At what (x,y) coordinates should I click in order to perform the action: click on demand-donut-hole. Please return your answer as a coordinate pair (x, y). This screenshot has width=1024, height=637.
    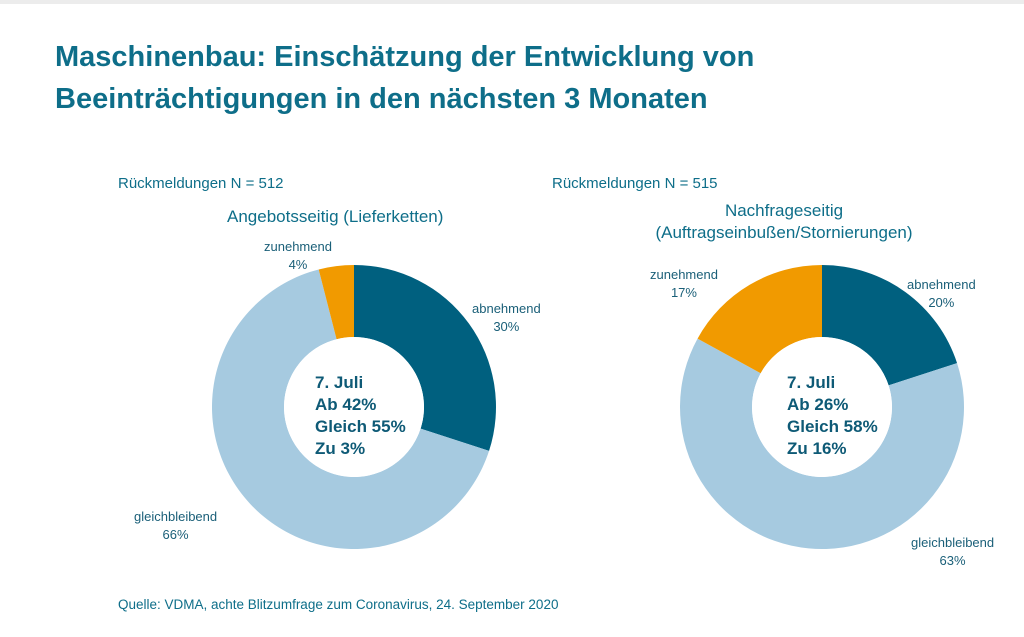
    Looking at the image, I should click on (822, 407).